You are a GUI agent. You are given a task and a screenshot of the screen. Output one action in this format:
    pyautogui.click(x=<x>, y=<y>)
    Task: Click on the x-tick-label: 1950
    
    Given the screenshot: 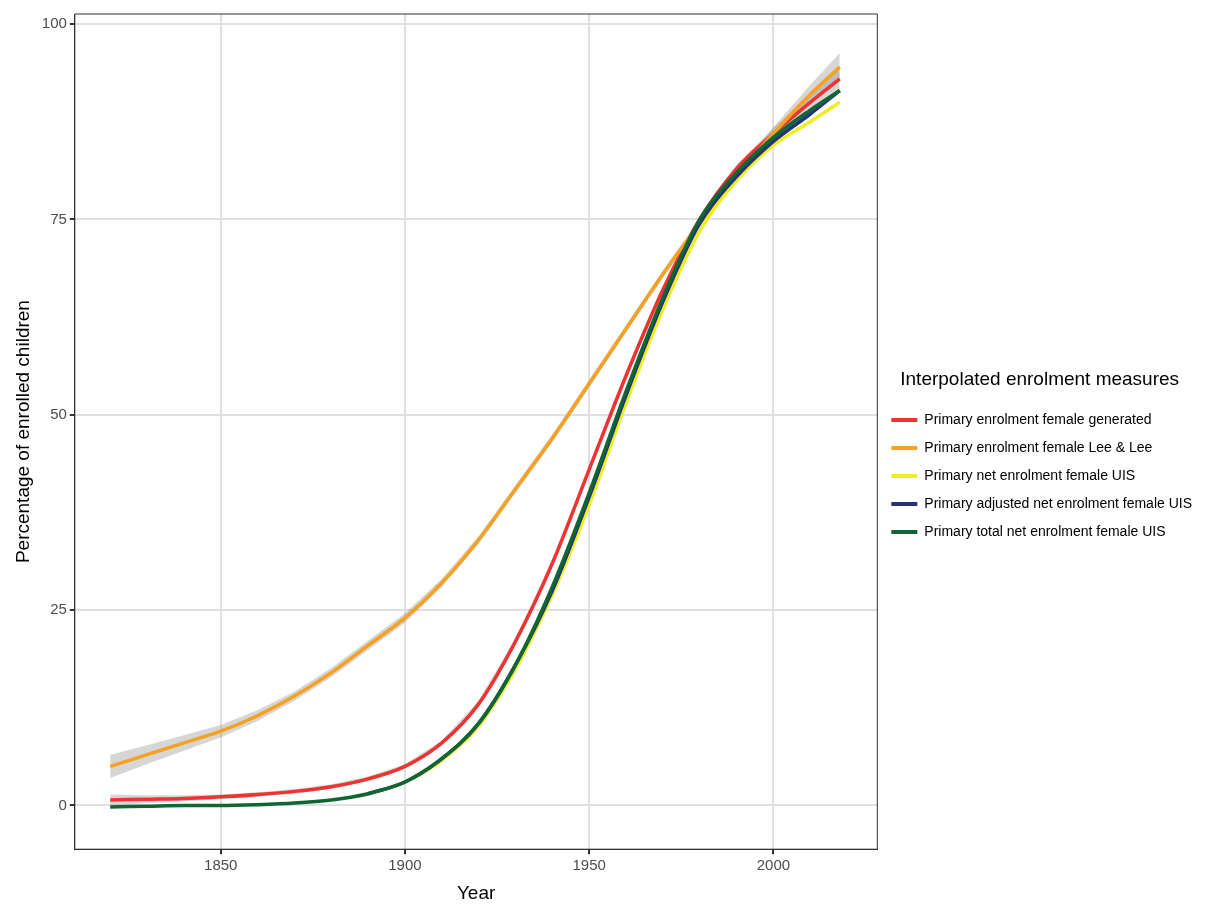 What is the action you would take?
    pyautogui.click(x=589, y=865)
    